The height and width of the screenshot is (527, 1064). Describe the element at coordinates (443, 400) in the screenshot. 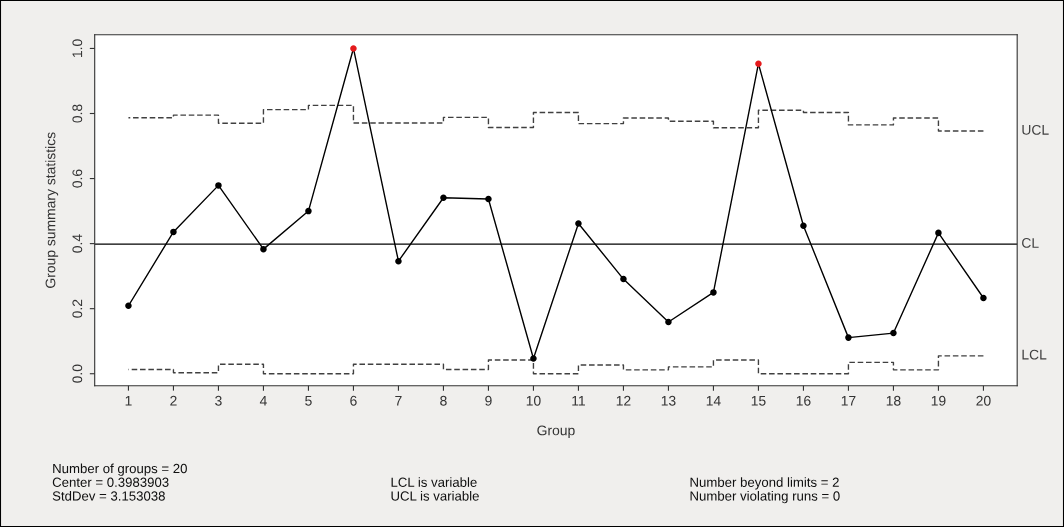

I see `x-tick-label: 8` at that location.